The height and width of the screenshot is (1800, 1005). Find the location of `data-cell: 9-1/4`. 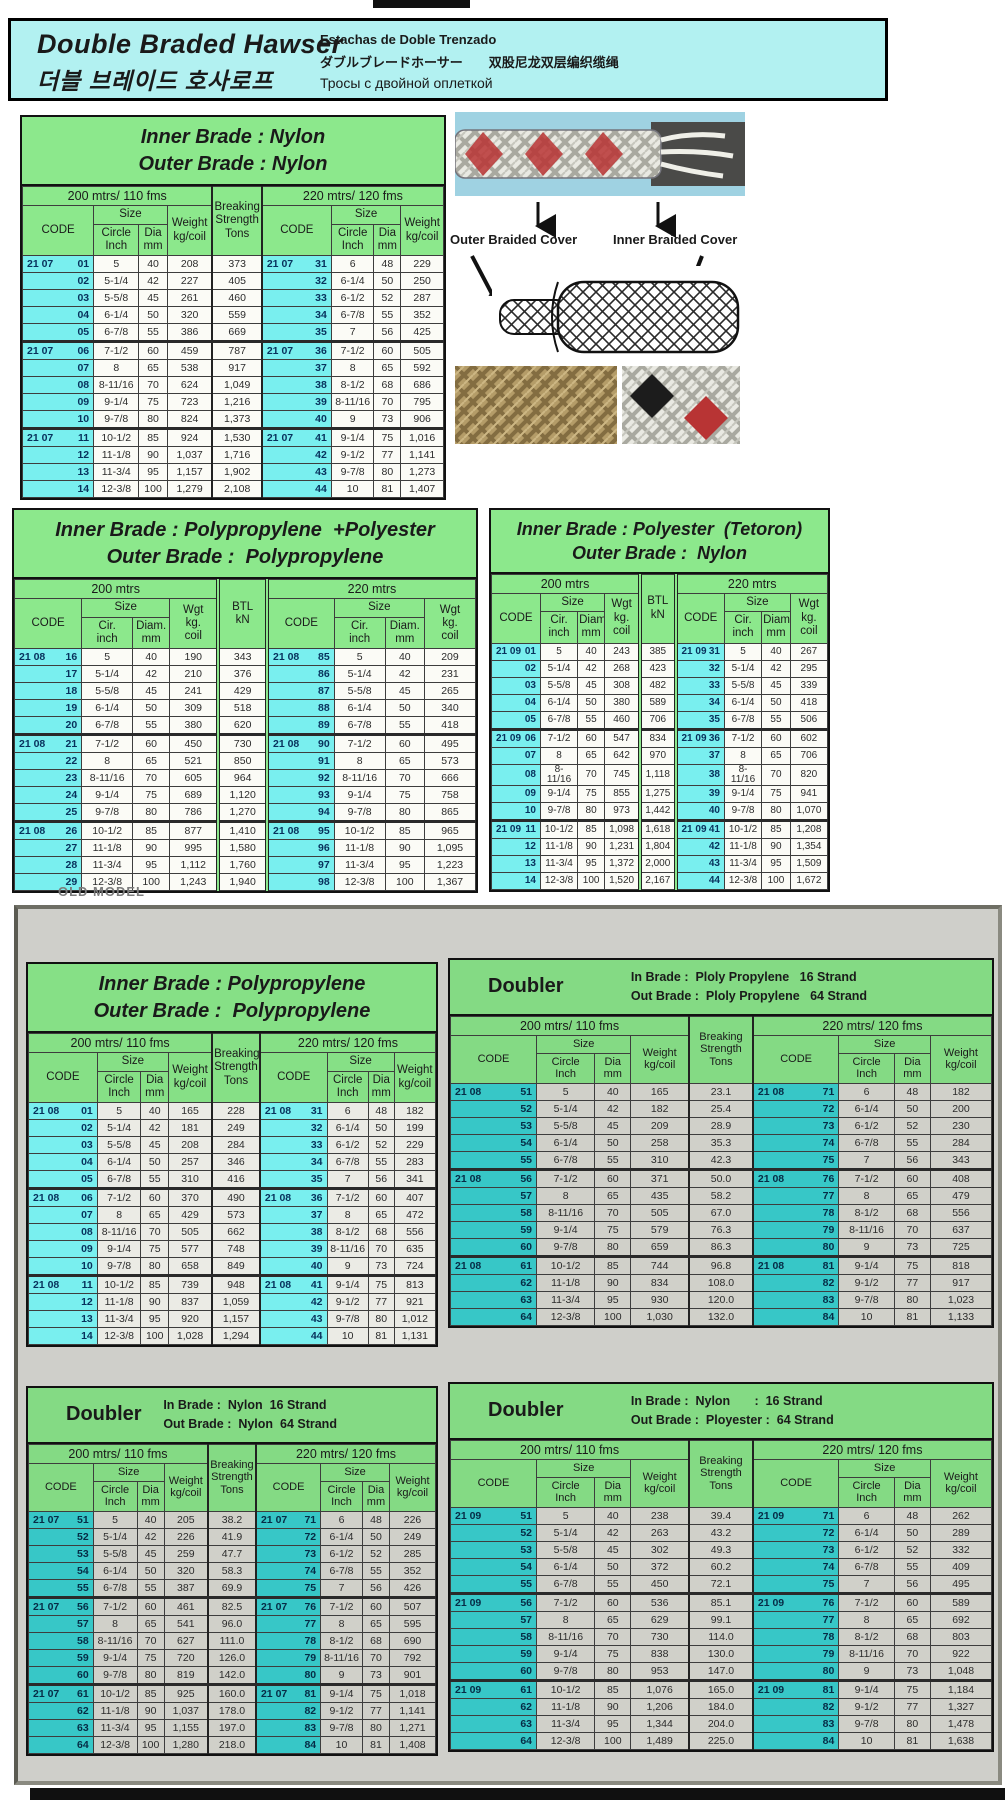

data-cell: 9-1/4 is located at coordinates (119, 1249).